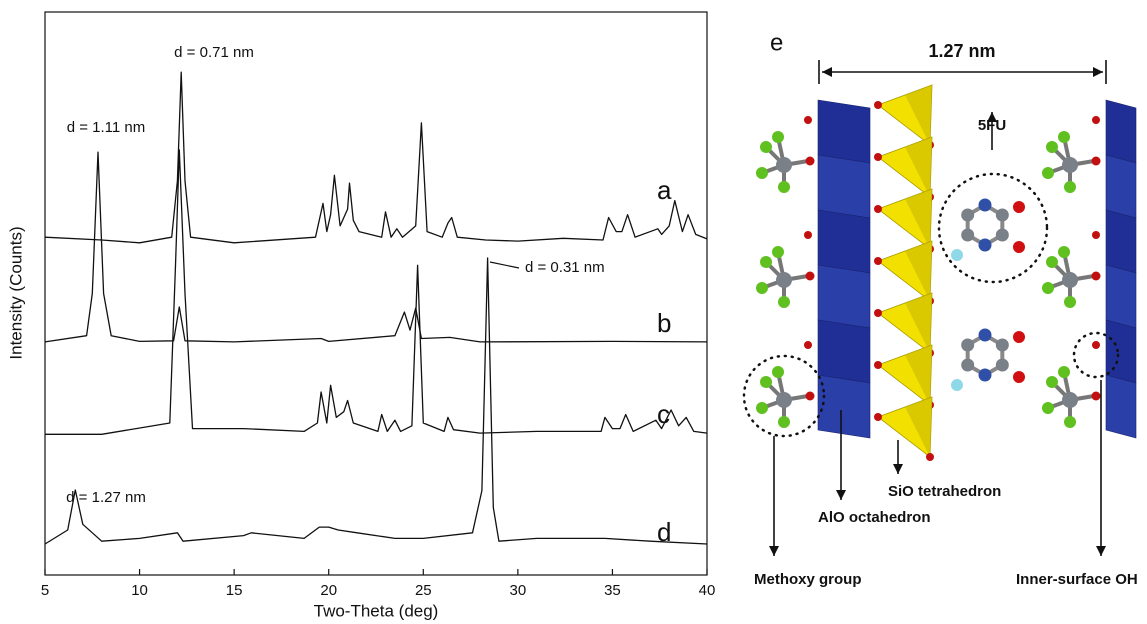 This screenshot has height=624, width=1147. What do you see at coordinates (106, 127) in the screenshot?
I see `annotation: d = 1.11 nm` at bounding box center [106, 127].